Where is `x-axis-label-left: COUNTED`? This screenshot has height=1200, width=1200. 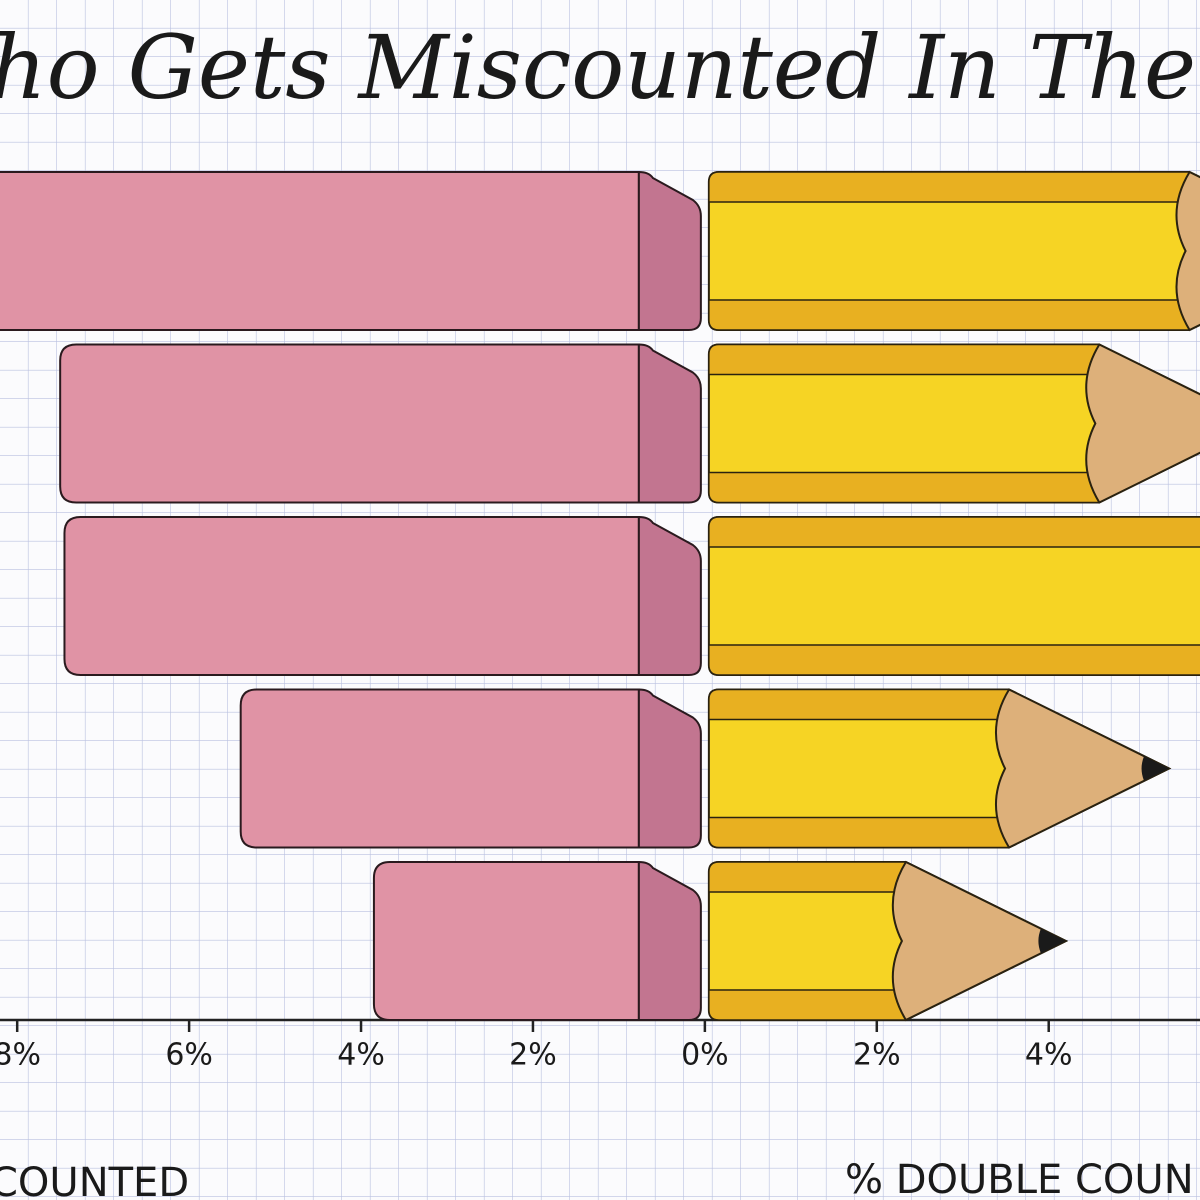
x-axis-label-left: COUNTED is located at coordinates (94, 1180).